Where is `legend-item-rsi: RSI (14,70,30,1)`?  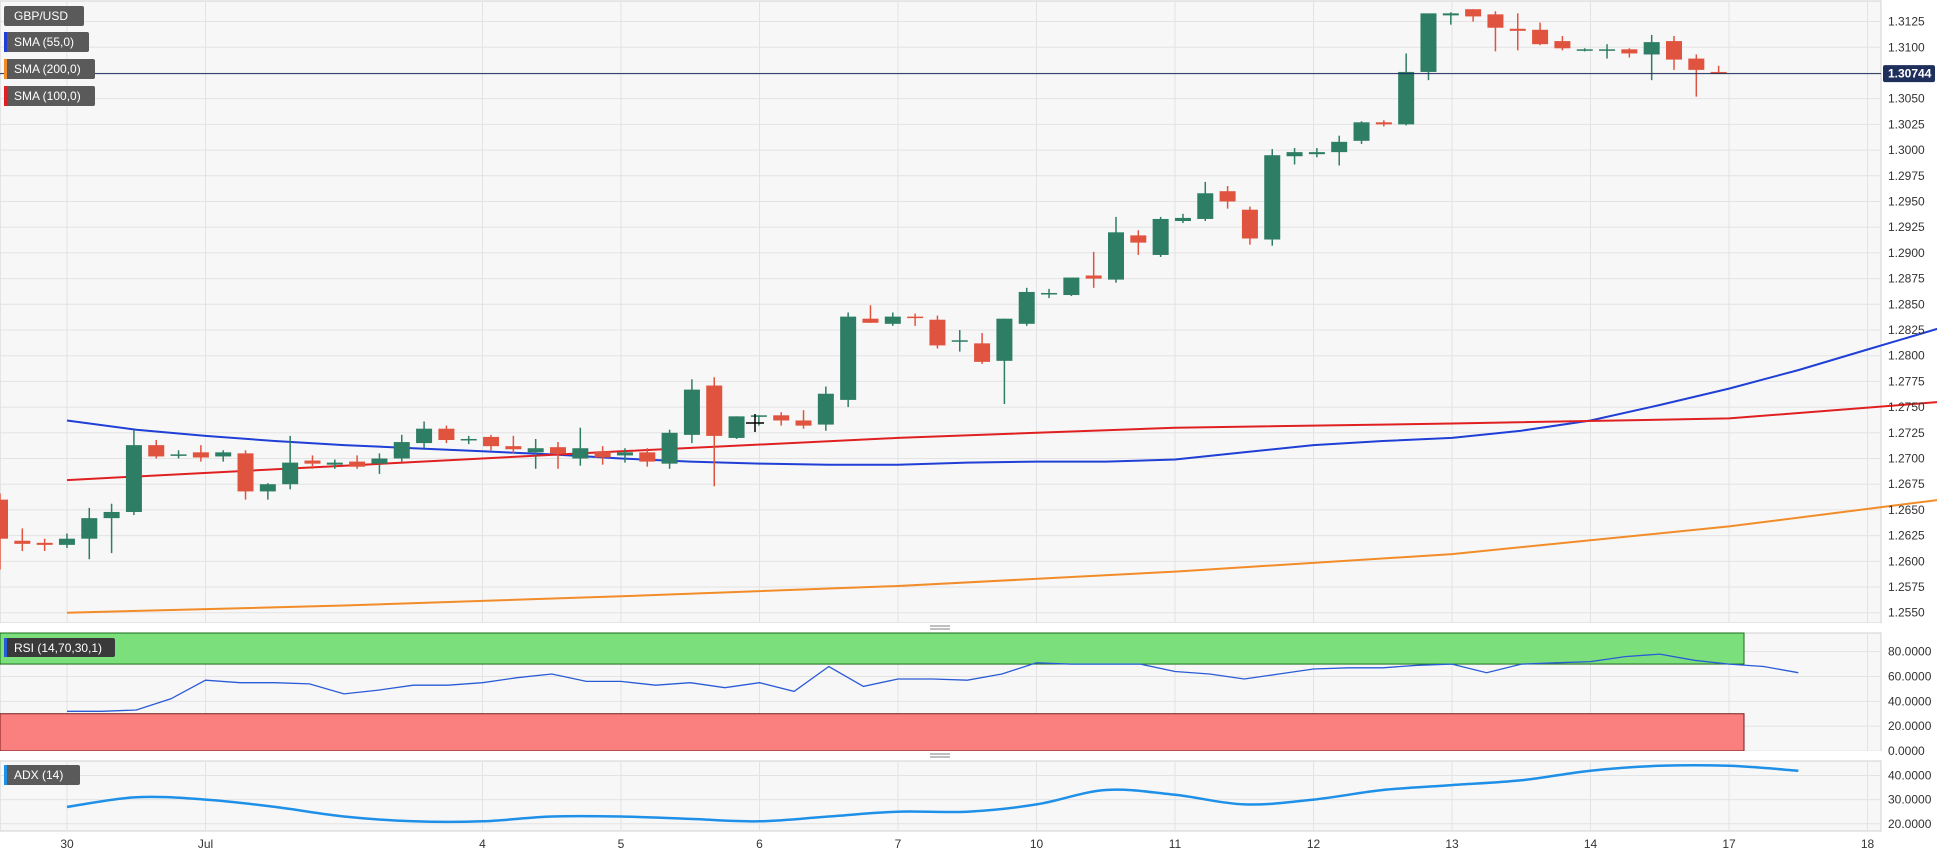
legend-item-rsi: RSI (14,70,30,1) is located at coordinates (59, 647).